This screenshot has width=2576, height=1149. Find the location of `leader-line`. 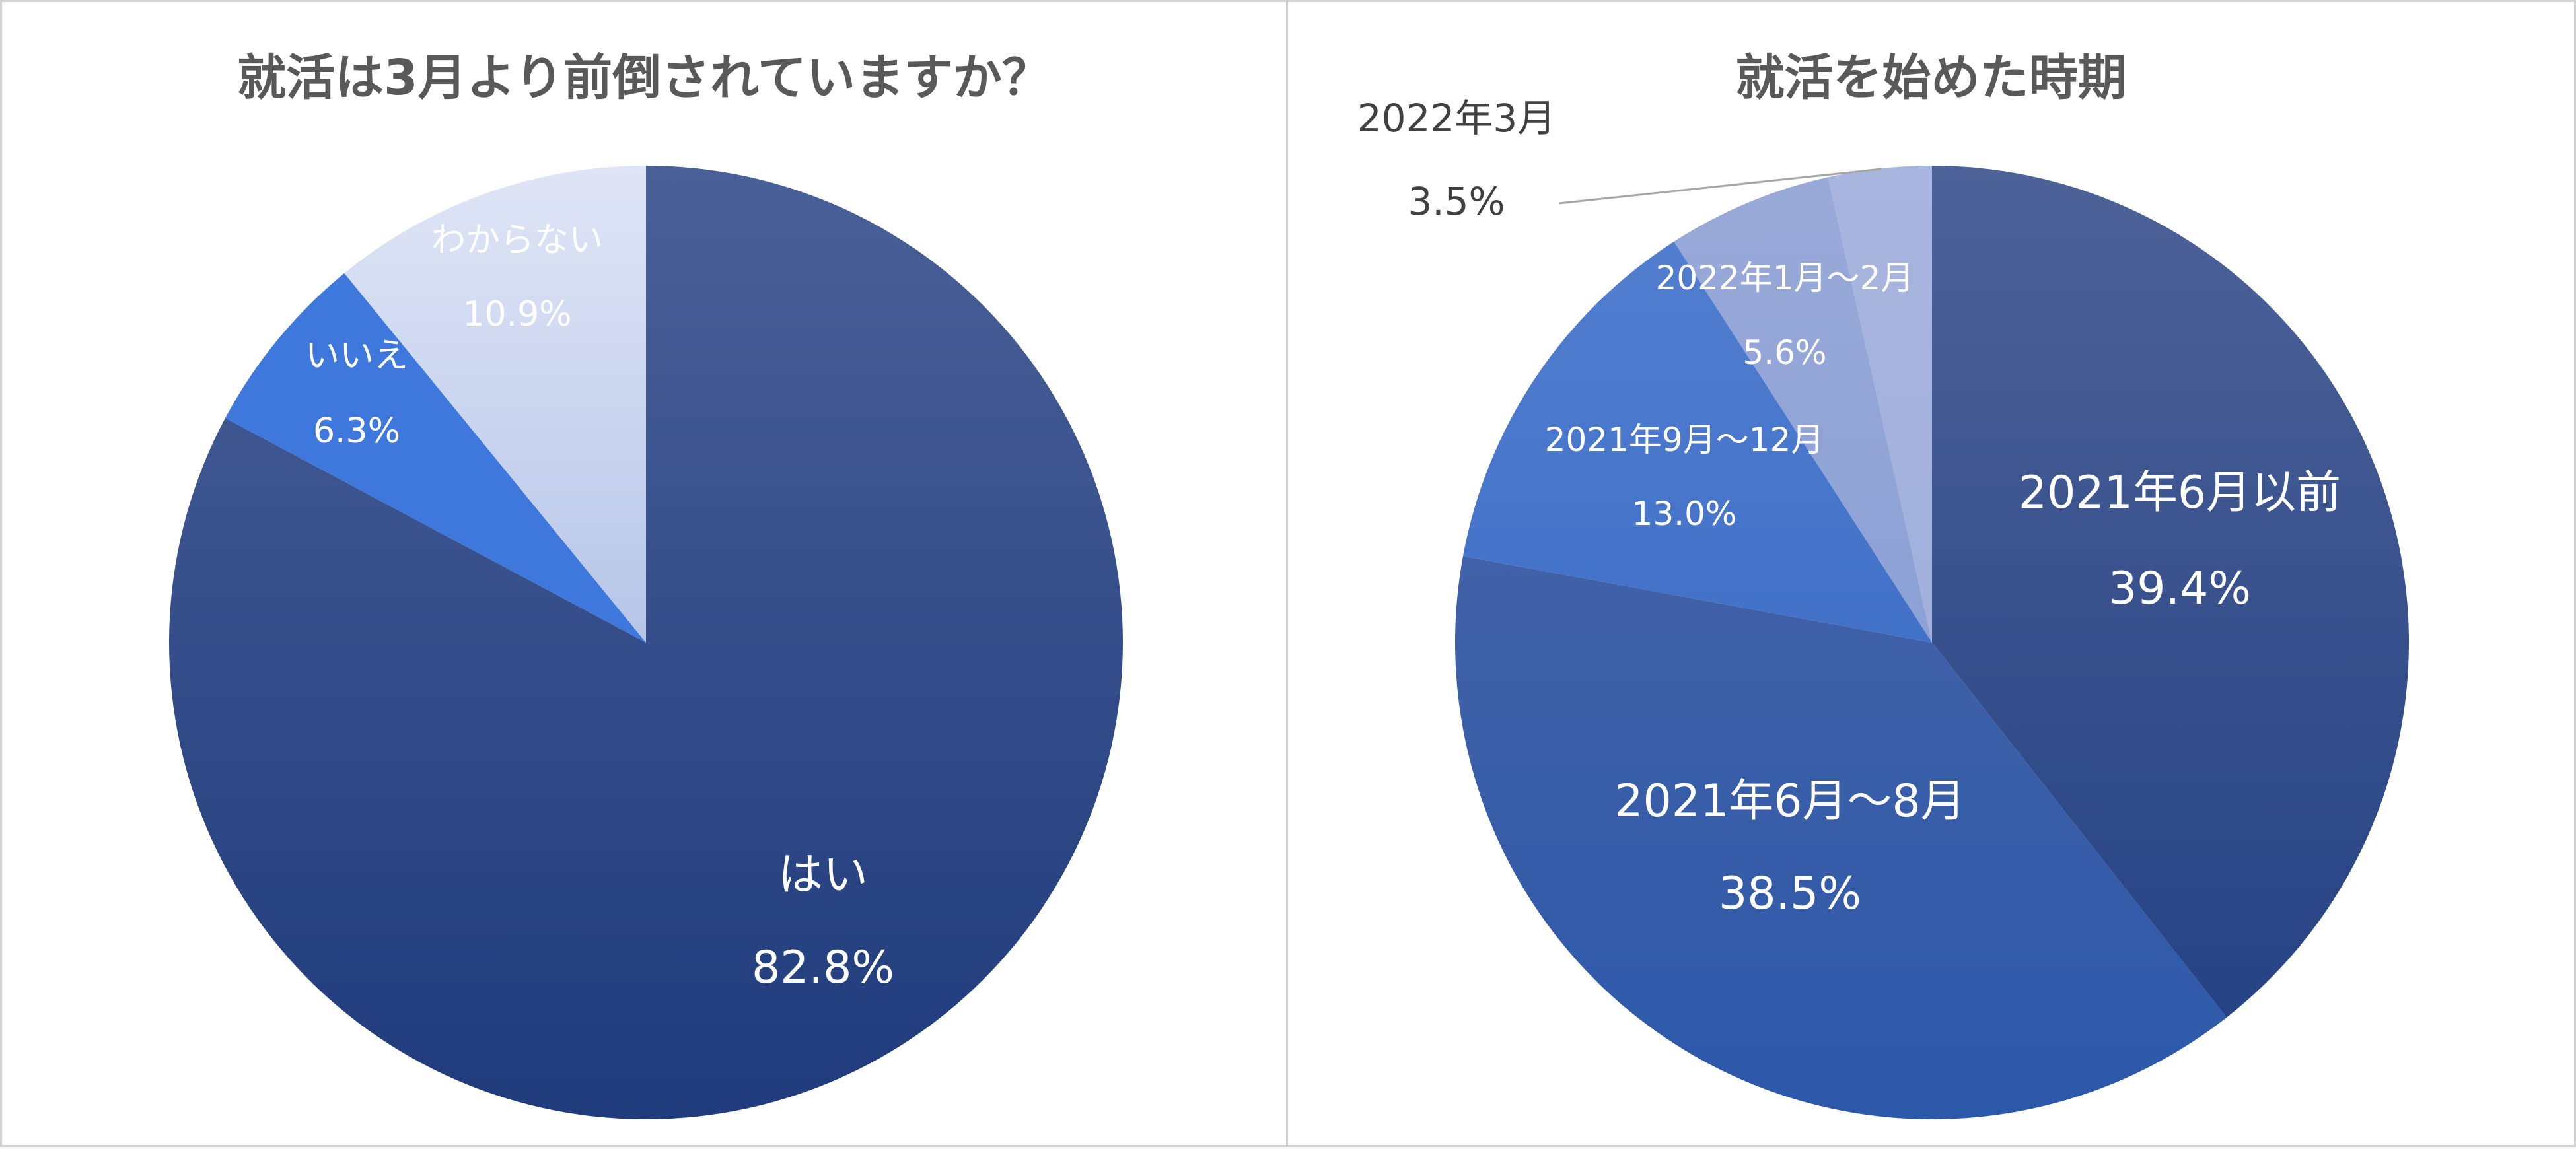

leader-line is located at coordinates (1720, 187).